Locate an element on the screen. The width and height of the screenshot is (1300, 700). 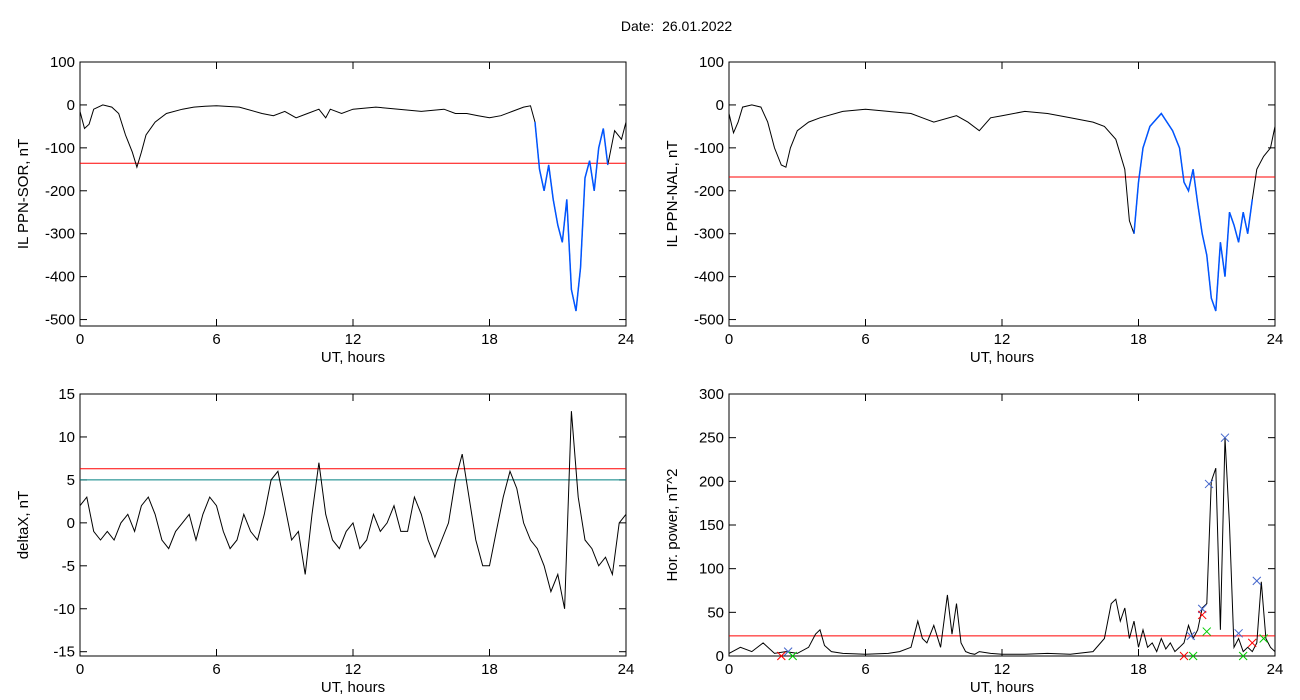
y-tick-label: 10 is located at coordinates (66, 437).